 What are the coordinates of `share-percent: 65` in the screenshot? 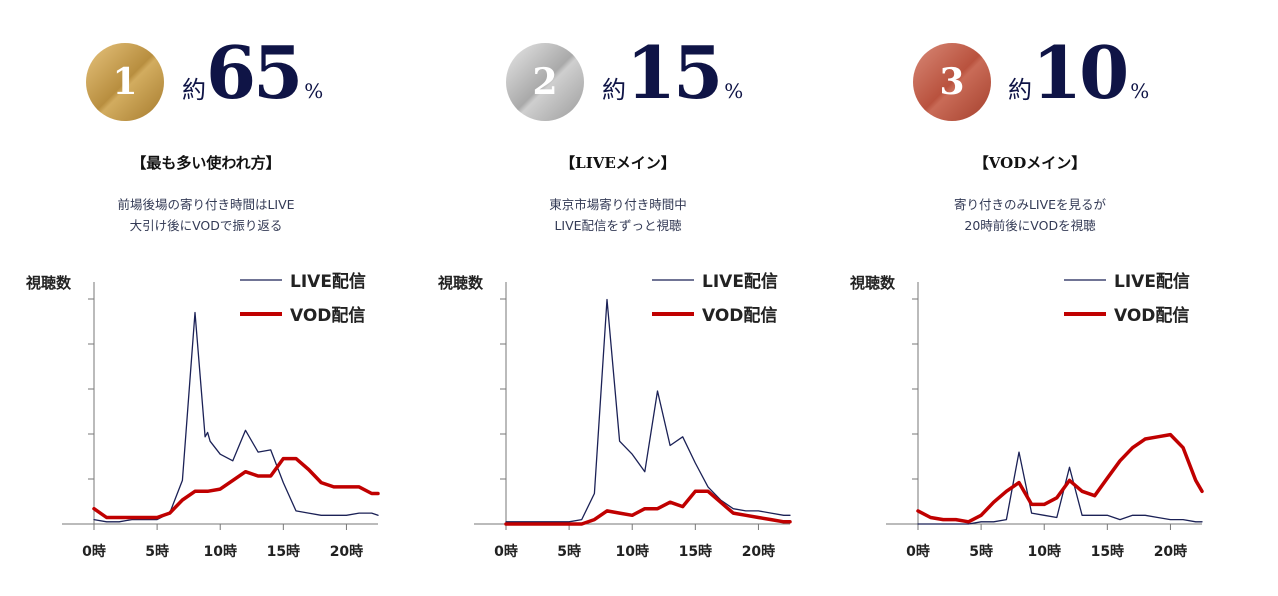 It's located at (254, 72).